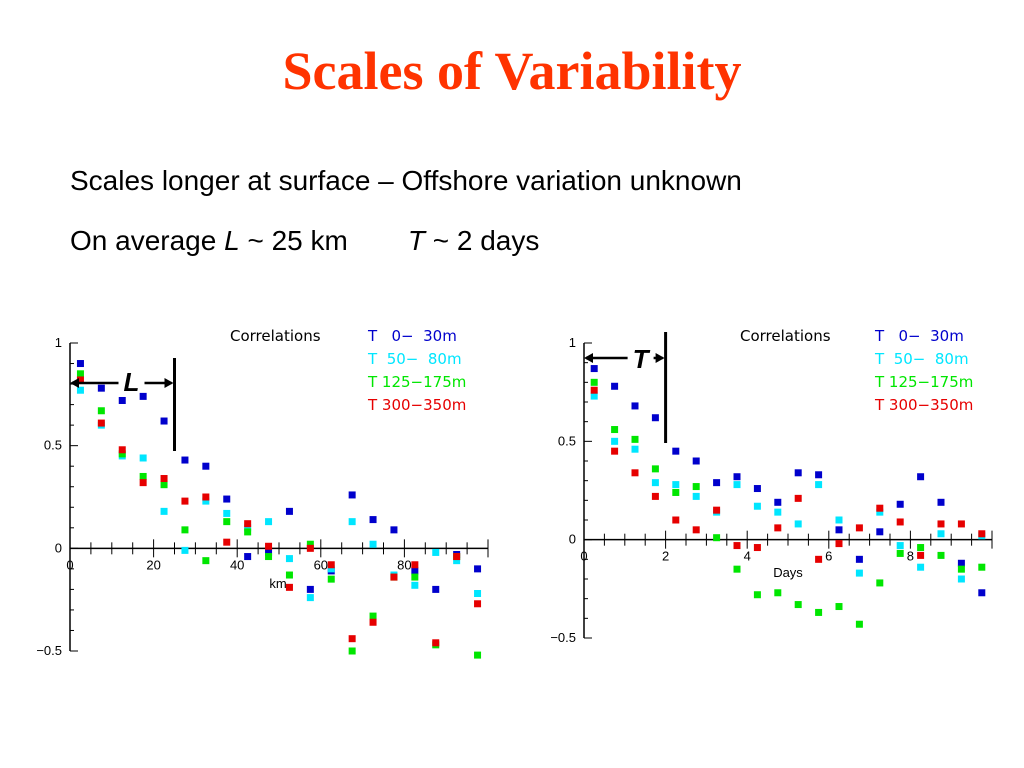 The height and width of the screenshot is (768, 1024). I want to click on y-tick-label: 0.5, so click(567, 440).